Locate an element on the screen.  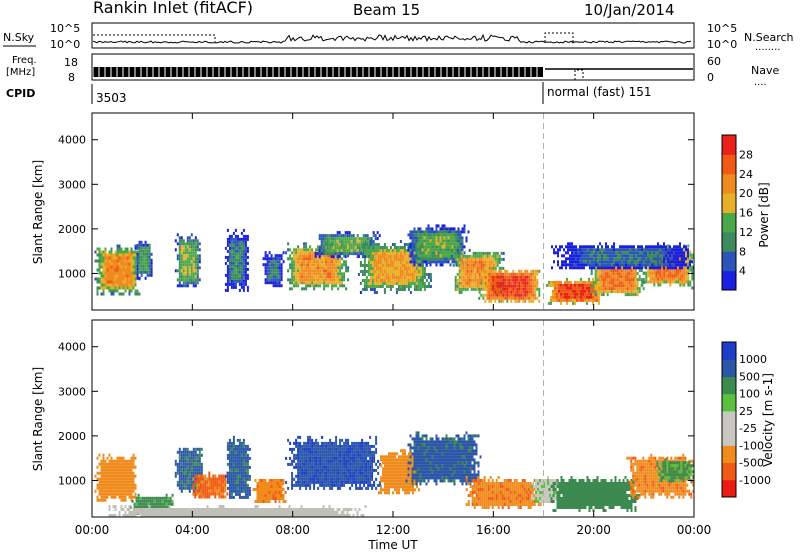
data-blob is located at coordinates (236, 260).